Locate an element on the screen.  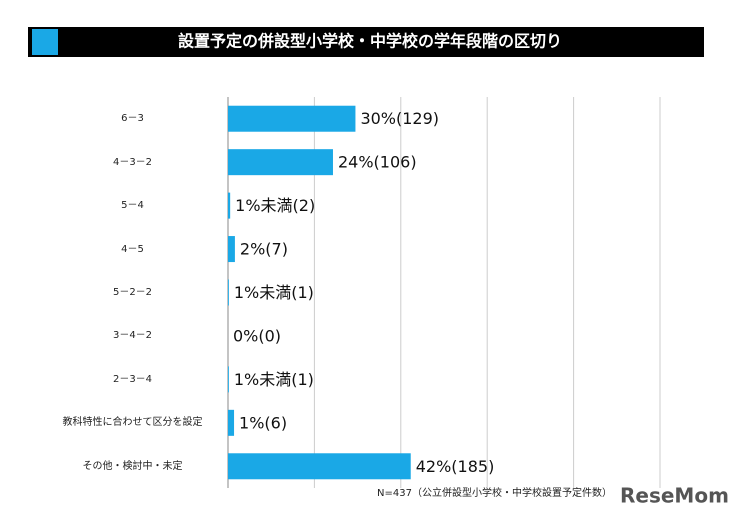
category-label-box: 4－5 is located at coordinates (132, 249).